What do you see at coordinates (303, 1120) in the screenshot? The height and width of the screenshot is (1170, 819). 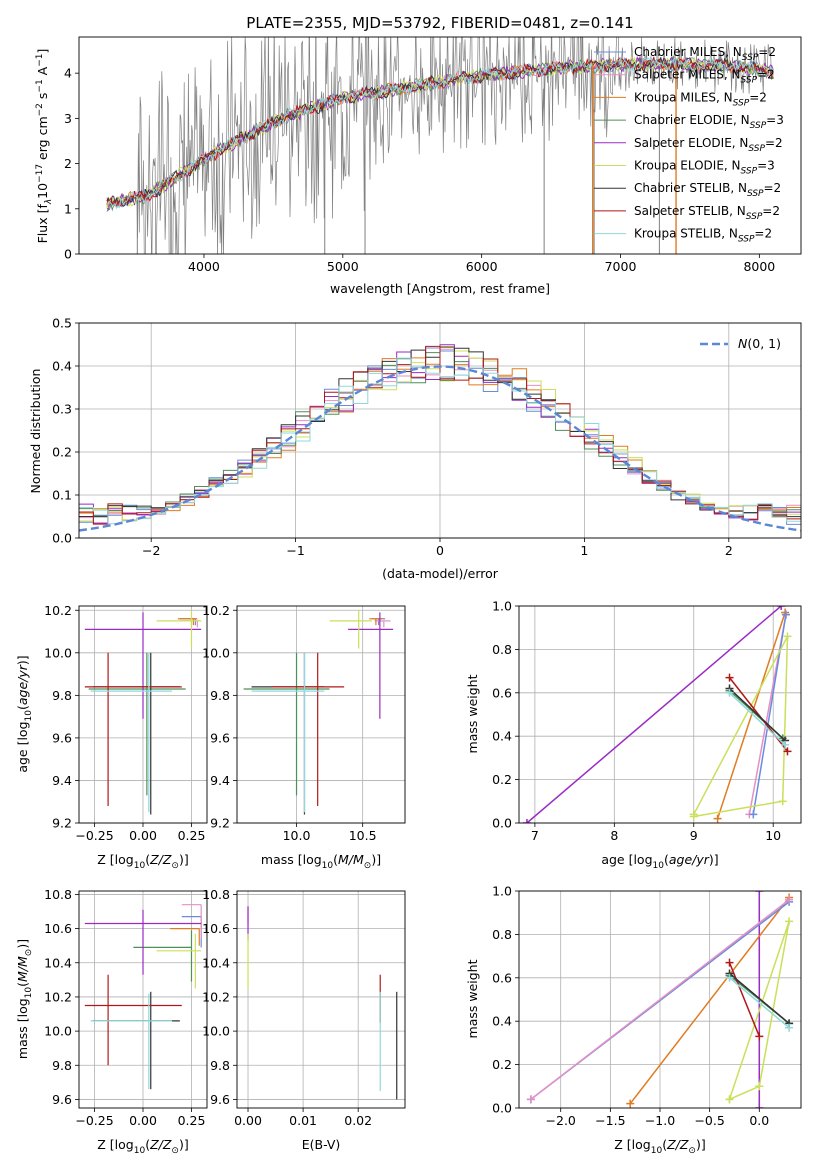 I see `x-tick-label: 0.01` at bounding box center [303, 1120].